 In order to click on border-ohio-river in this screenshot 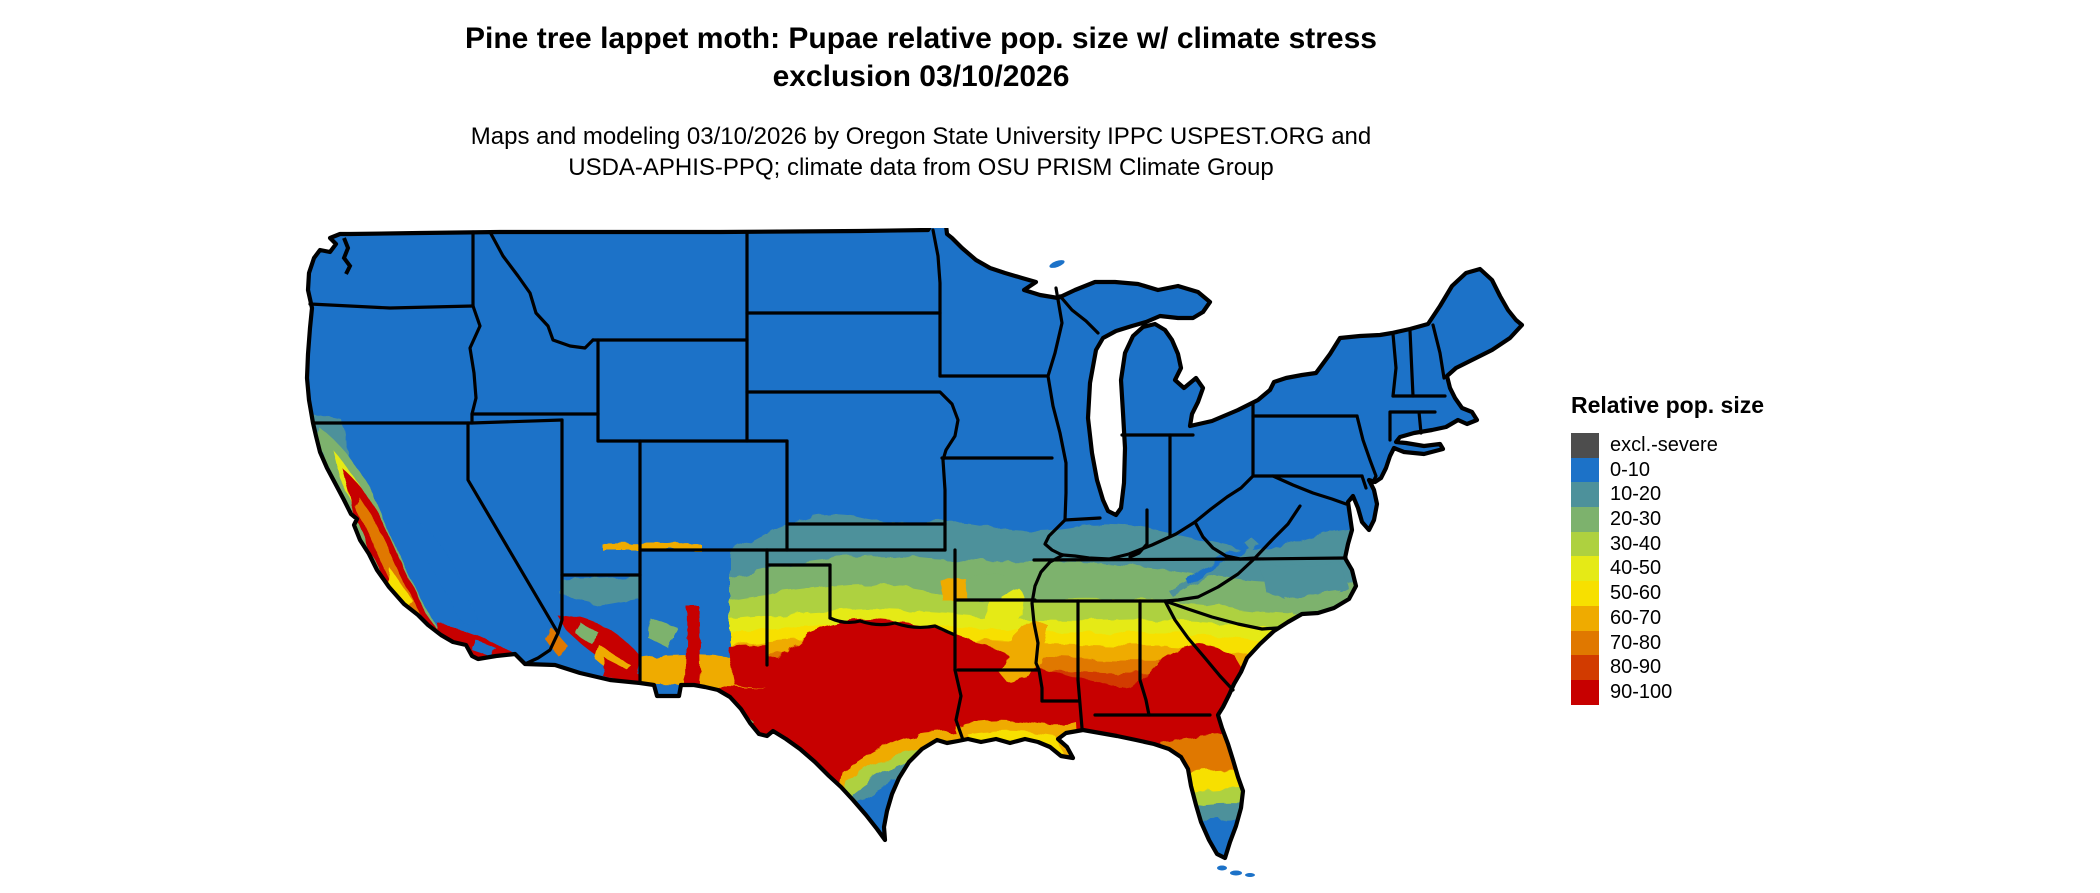, I will do `click(1158, 517)`.